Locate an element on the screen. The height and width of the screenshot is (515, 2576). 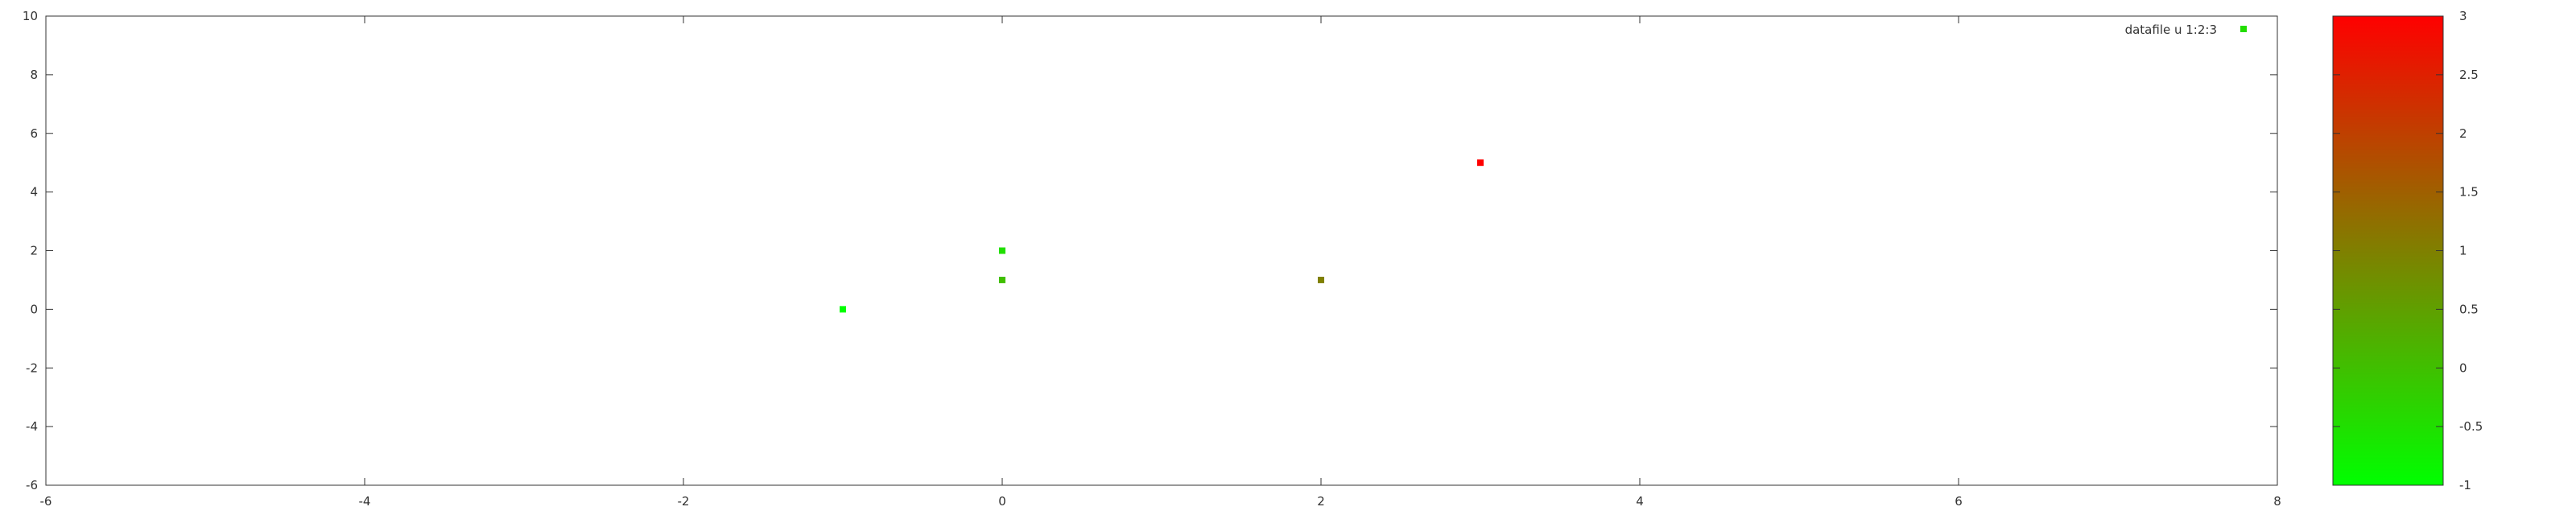
colorbar-tick-label: 2 is located at coordinates (2463, 133).